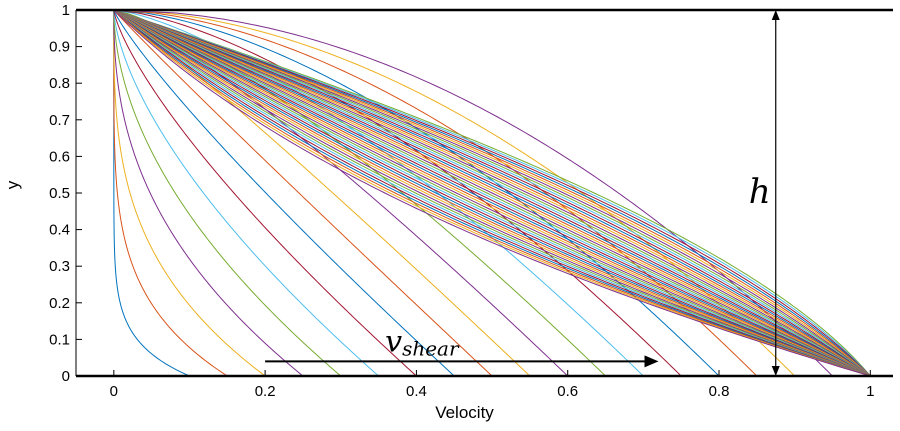 Image resolution: width=900 pixels, height=431 pixels. I want to click on x-tick-label: 0.4, so click(416, 391).